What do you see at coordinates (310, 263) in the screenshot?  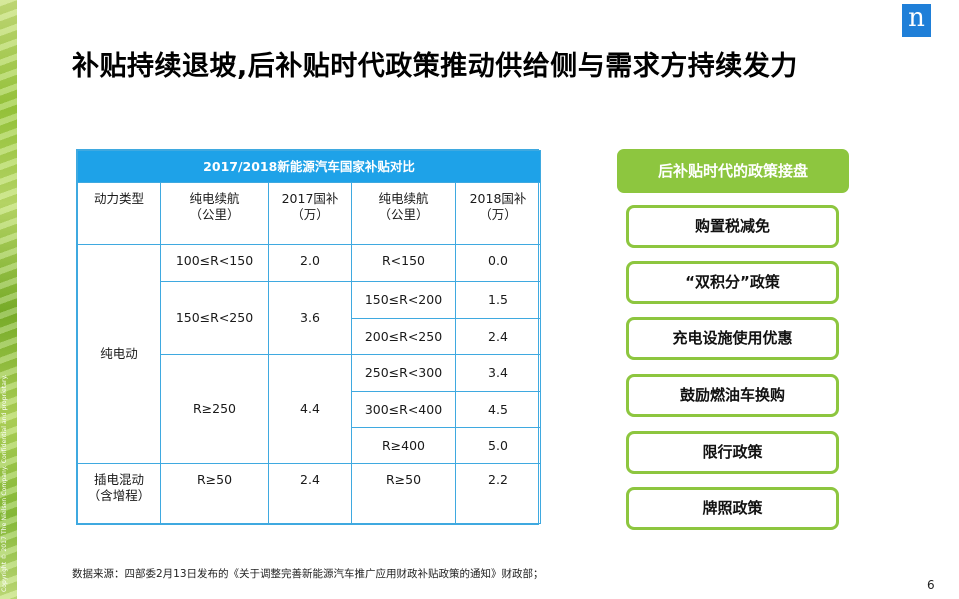 I see `bev-subsidy-2017: 2.0` at bounding box center [310, 263].